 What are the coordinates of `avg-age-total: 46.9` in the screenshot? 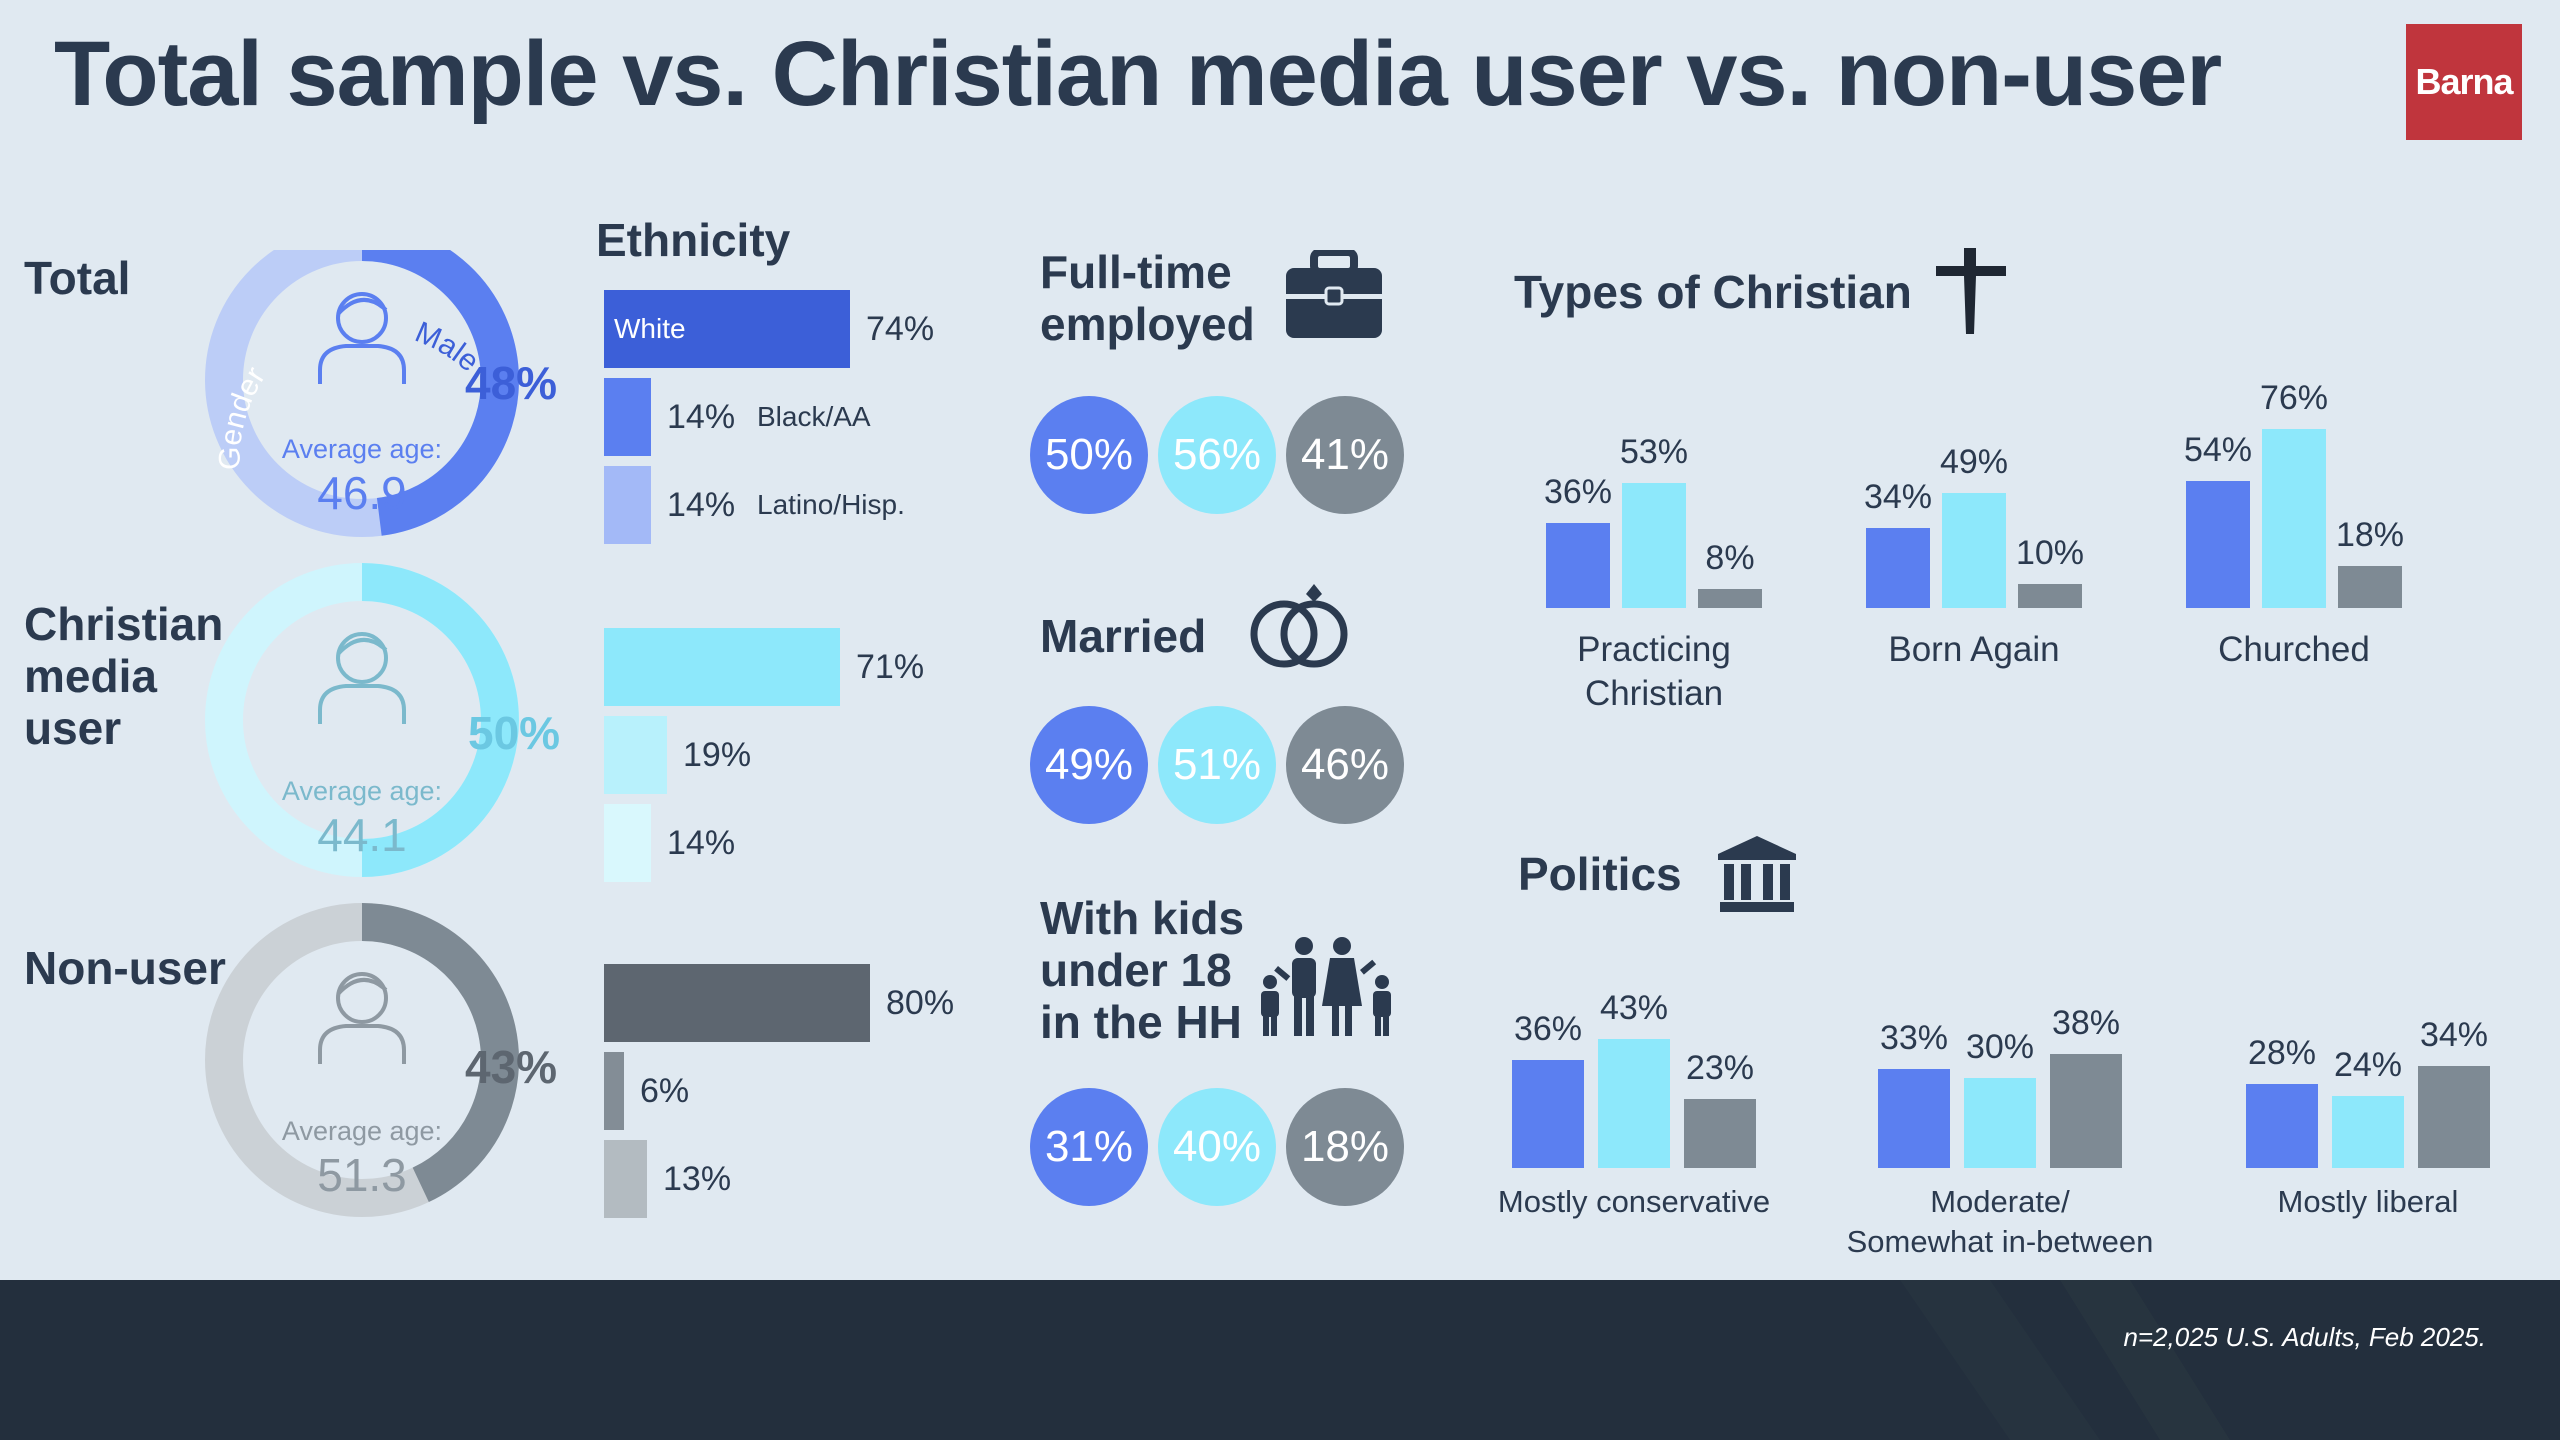 It's located at (362, 493).